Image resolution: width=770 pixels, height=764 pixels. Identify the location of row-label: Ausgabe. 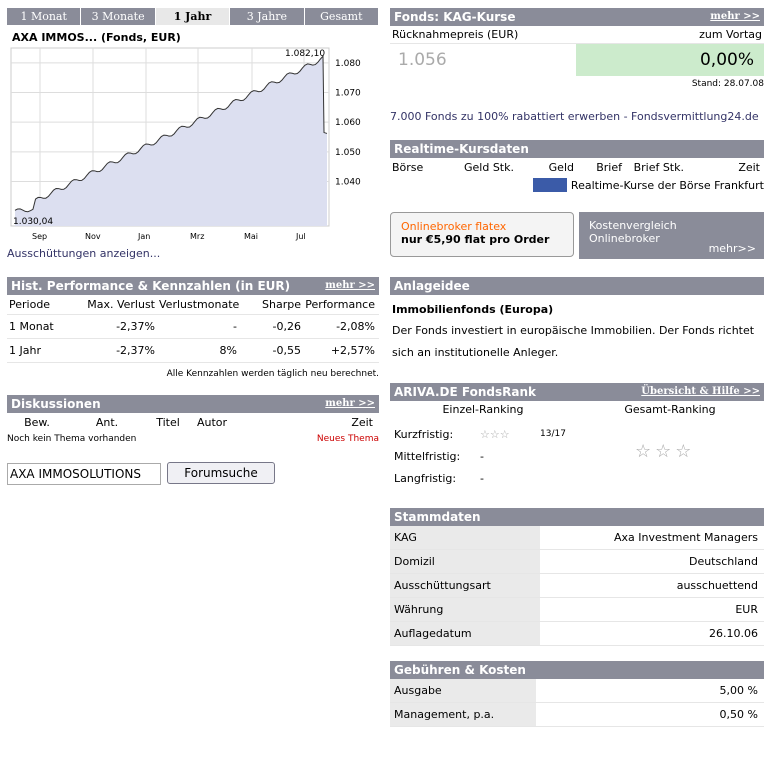
(463, 690).